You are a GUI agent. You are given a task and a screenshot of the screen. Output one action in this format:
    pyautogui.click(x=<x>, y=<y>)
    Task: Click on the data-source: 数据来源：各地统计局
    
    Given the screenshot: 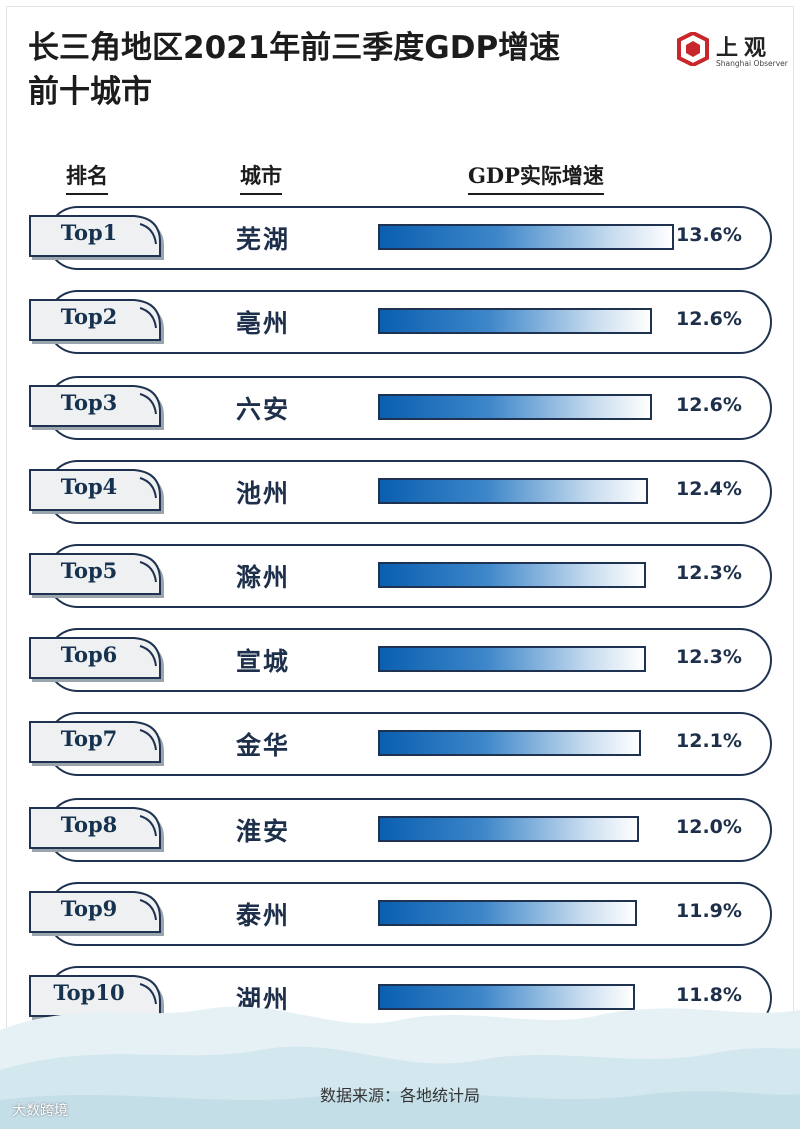 What is the action you would take?
    pyautogui.click(x=399, y=1095)
    